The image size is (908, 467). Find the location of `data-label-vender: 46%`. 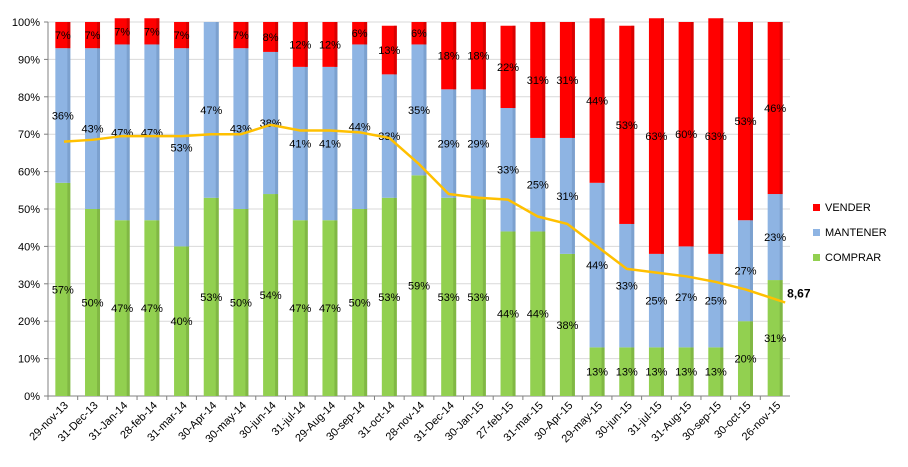

data-label-vender: 46% is located at coordinates (775, 109).